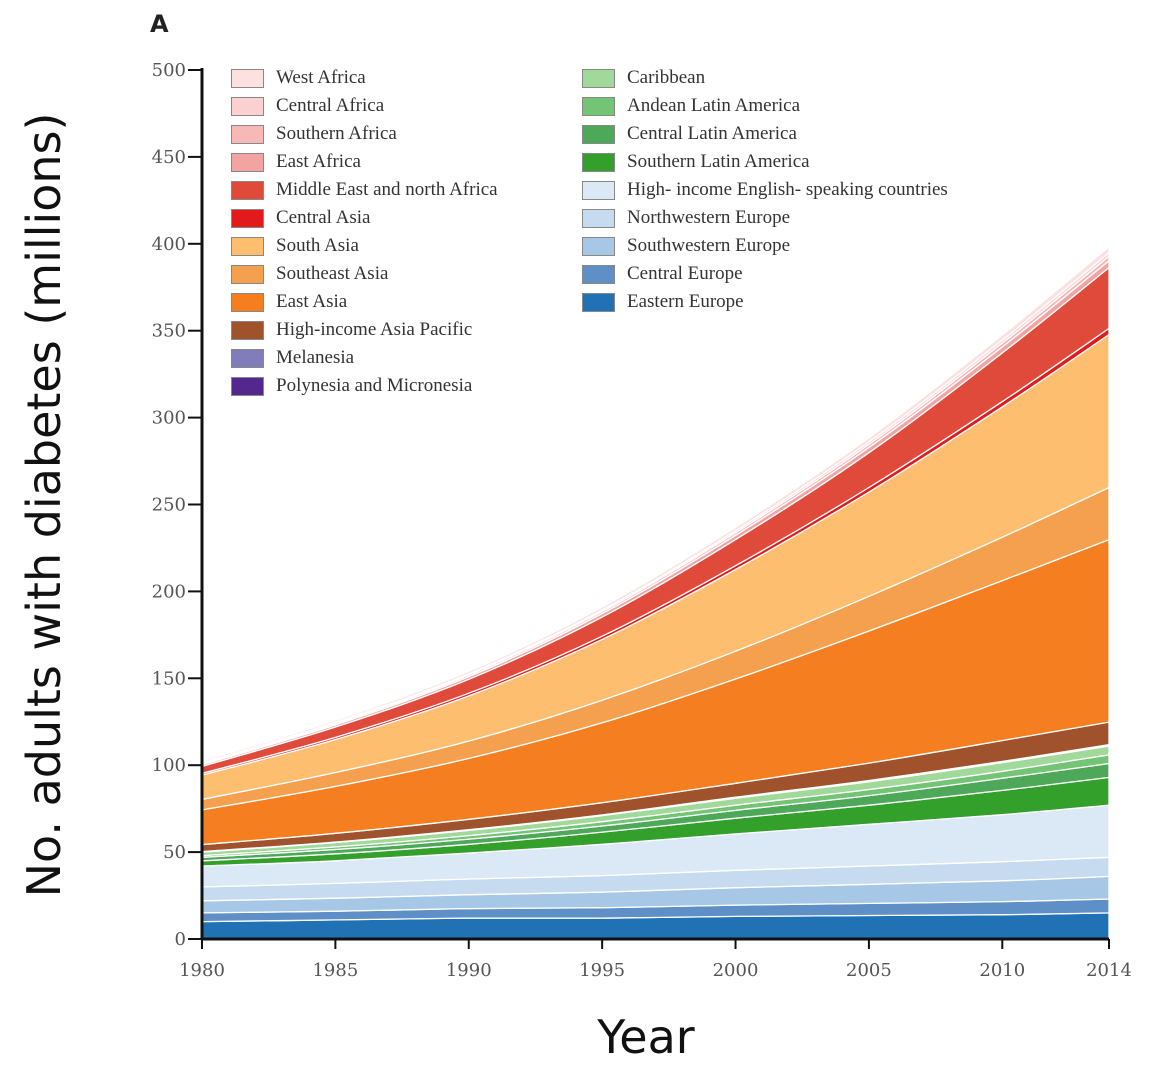 The height and width of the screenshot is (1066, 1169). What do you see at coordinates (169, 505) in the screenshot?
I see `y-tick-label-250: 250` at bounding box center [169, 505].